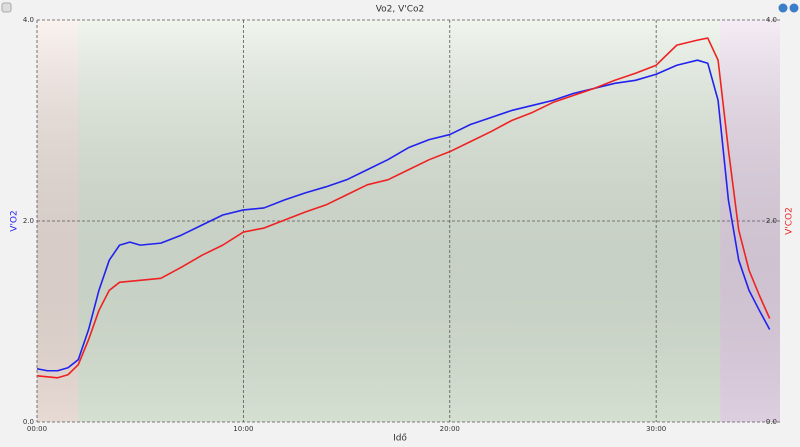 This screenshot has height=447, width=800. I want to click on menu-icon, so click(6, 7).